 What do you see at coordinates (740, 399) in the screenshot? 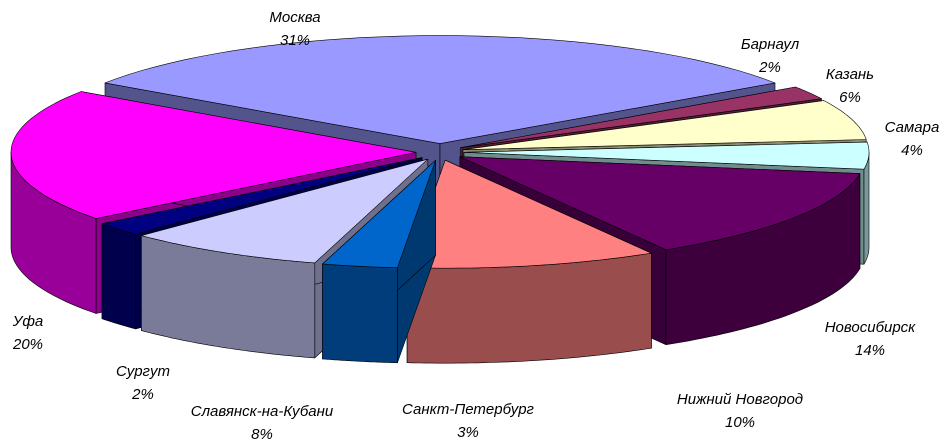
I see `slice-label: Нижний Новгород` at bounding box center [740, 399].